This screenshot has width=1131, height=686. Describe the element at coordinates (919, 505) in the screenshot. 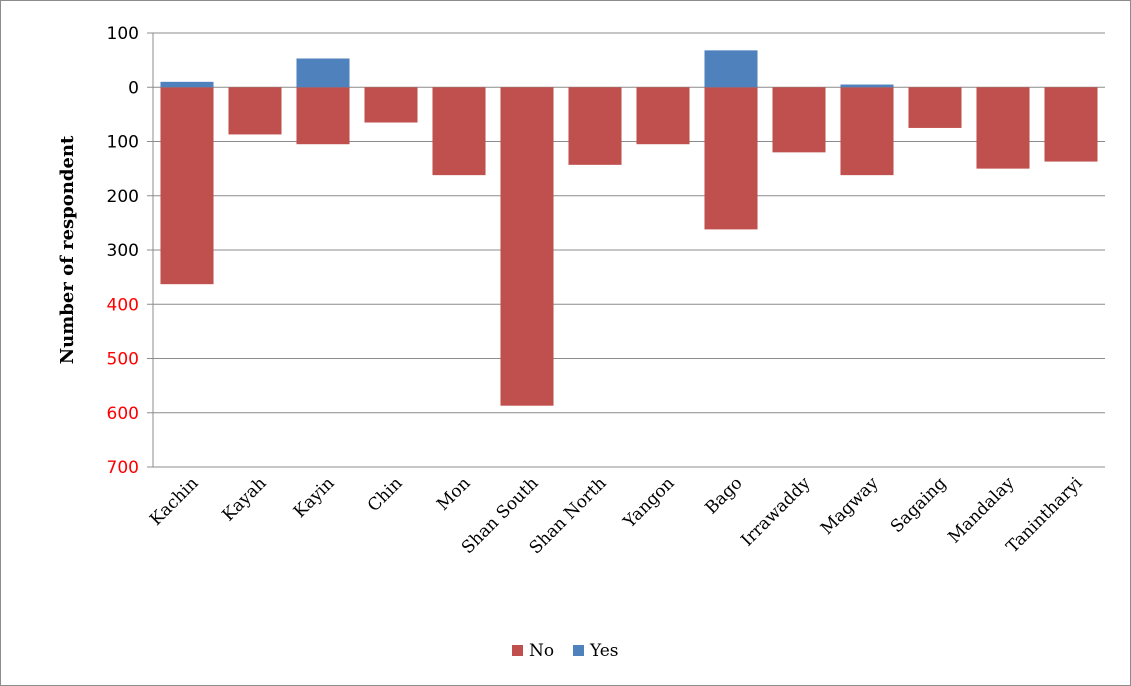

I see `x-tick-label: Sagaing` at that location.